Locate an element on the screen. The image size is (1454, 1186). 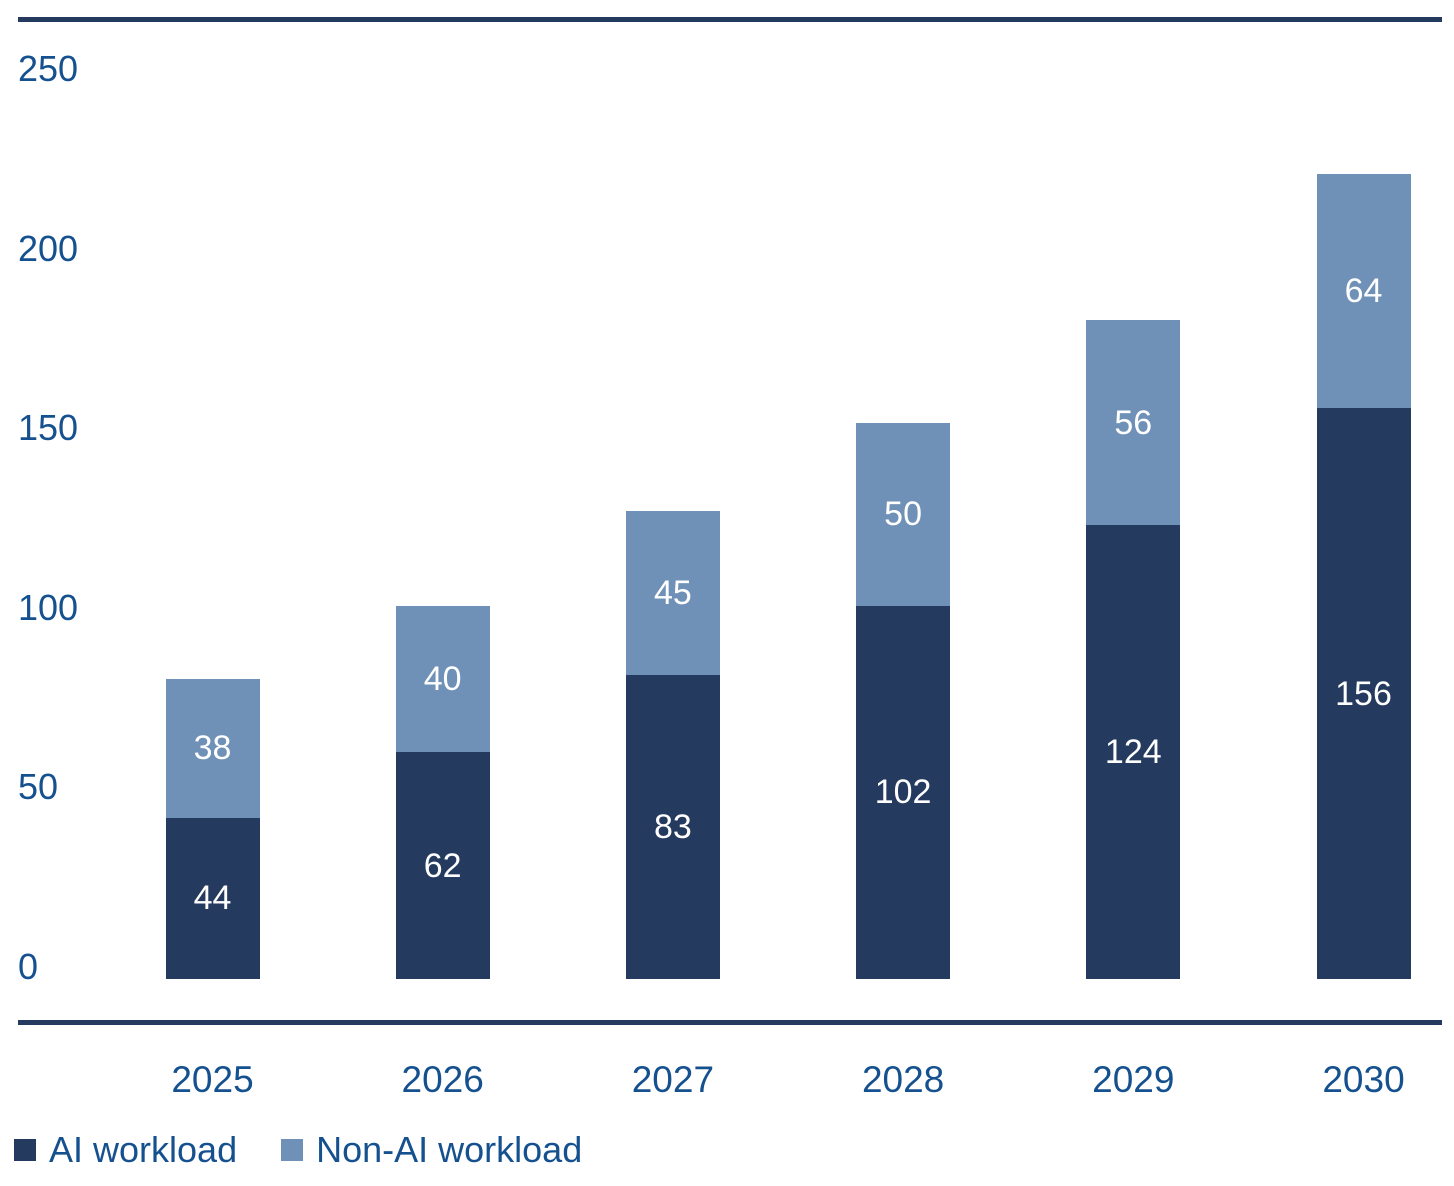
y-tick-label: 100 is located at coordinates (48, 607).